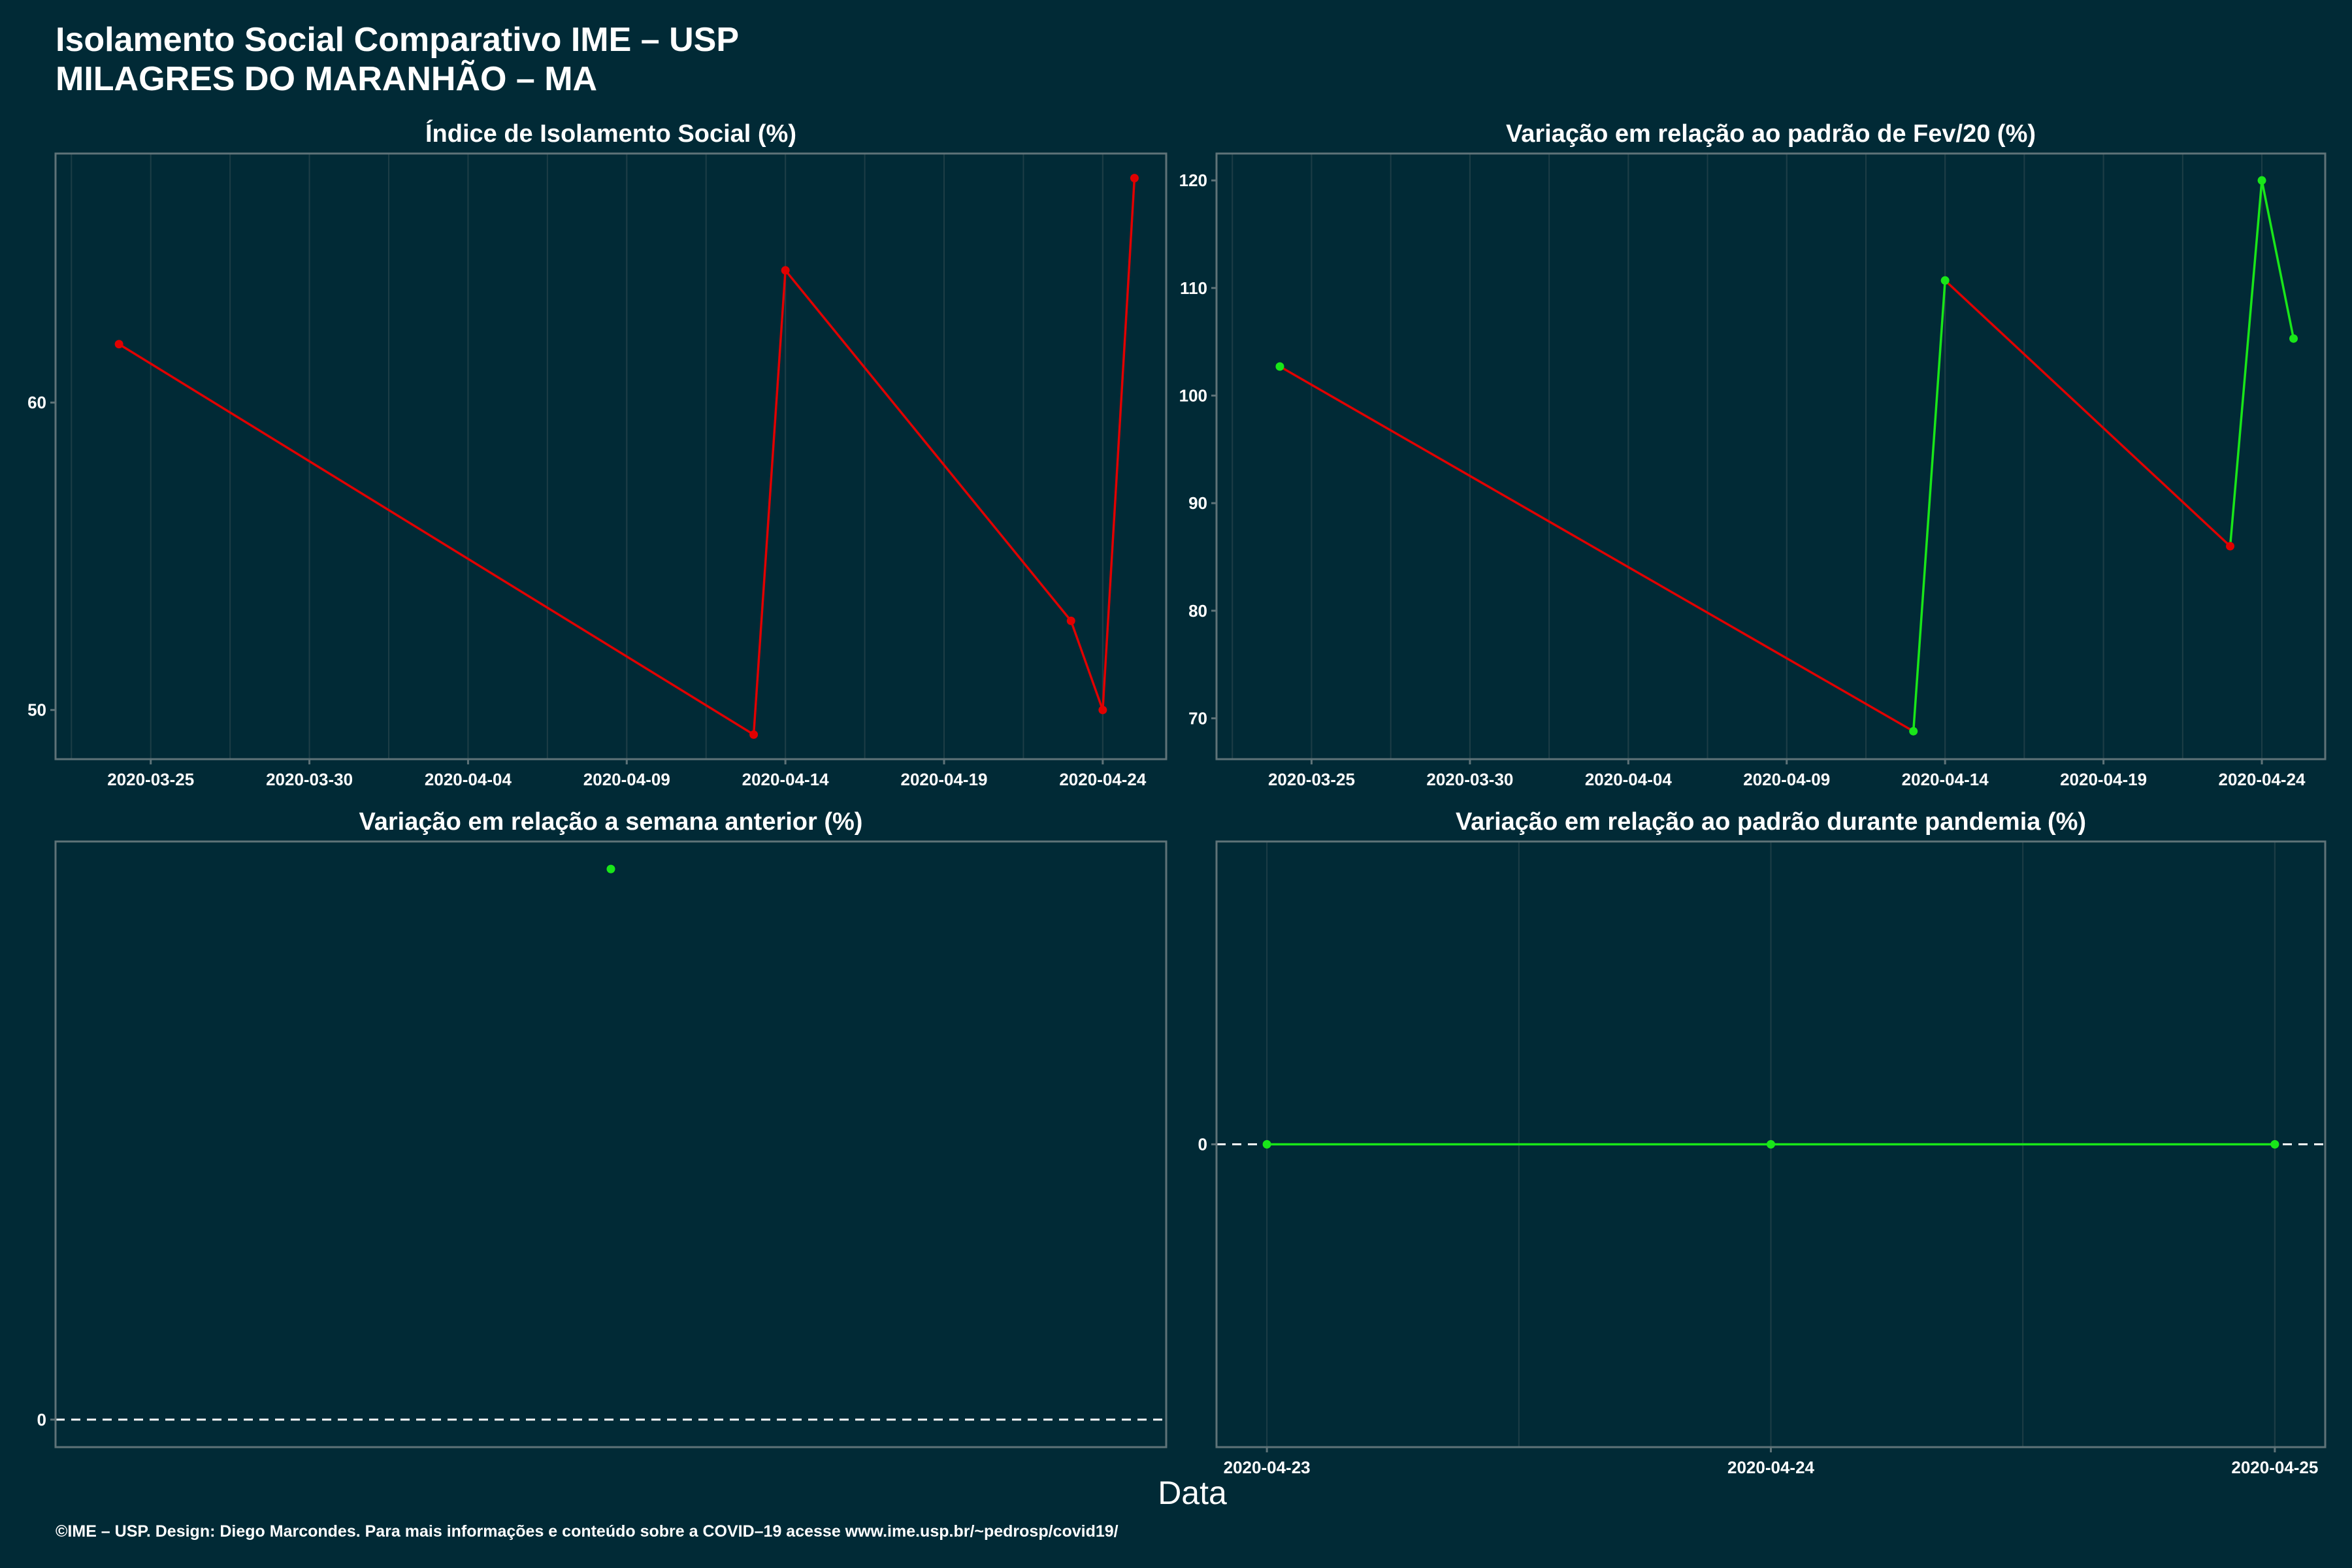  What do you see at coordinates (36, 710) in the screenshot?
I see `y-tick-label: 50` at bounding box center [36, 710].